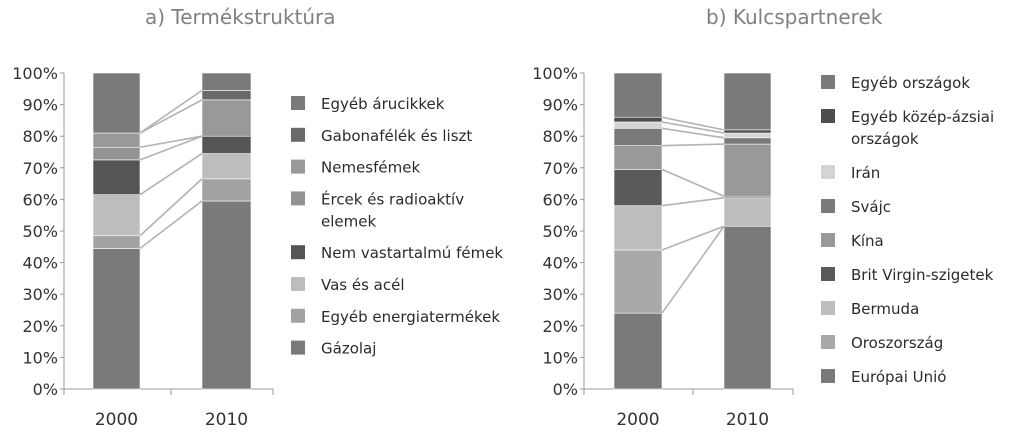 Image resolution: width=1024 pixels, height=442 pixels. What do you see at coordinates (116, 177) in the screenshot?
I see `chart-a-bar-2000-nem-vastartalmu-femek` at bounding box center [116, 177].